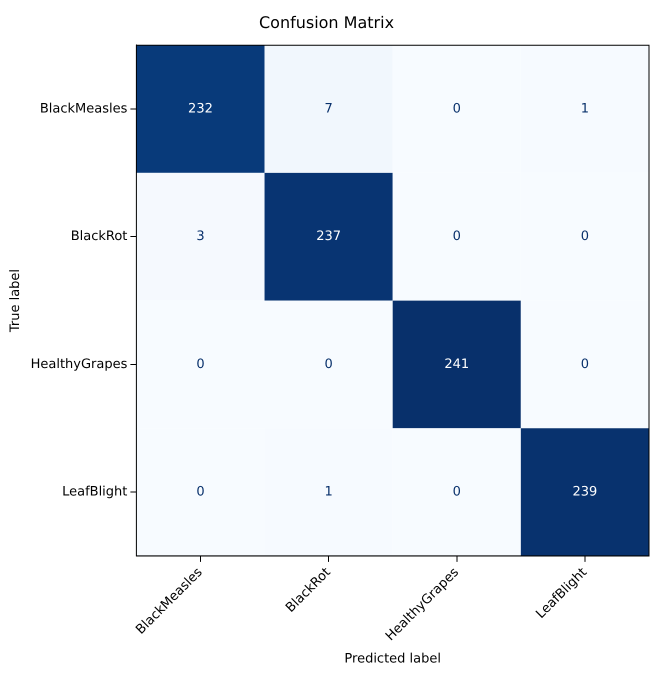  Describe the element at coordinates (392, 659) in the screenshot. I see `x-axis-title: Predicted label` at that location.